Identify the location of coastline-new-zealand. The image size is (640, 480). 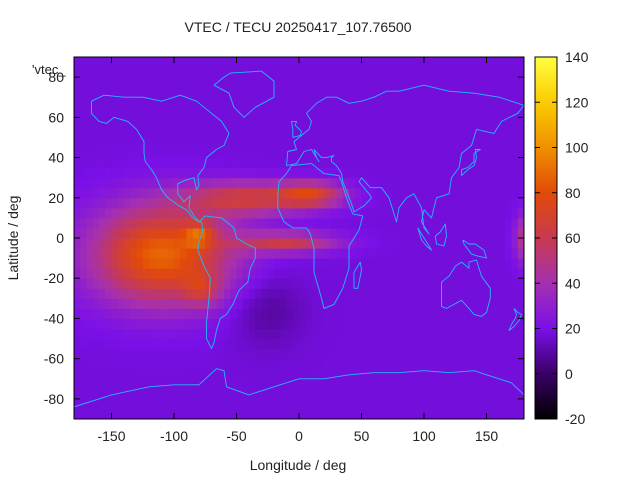
(515, 319).